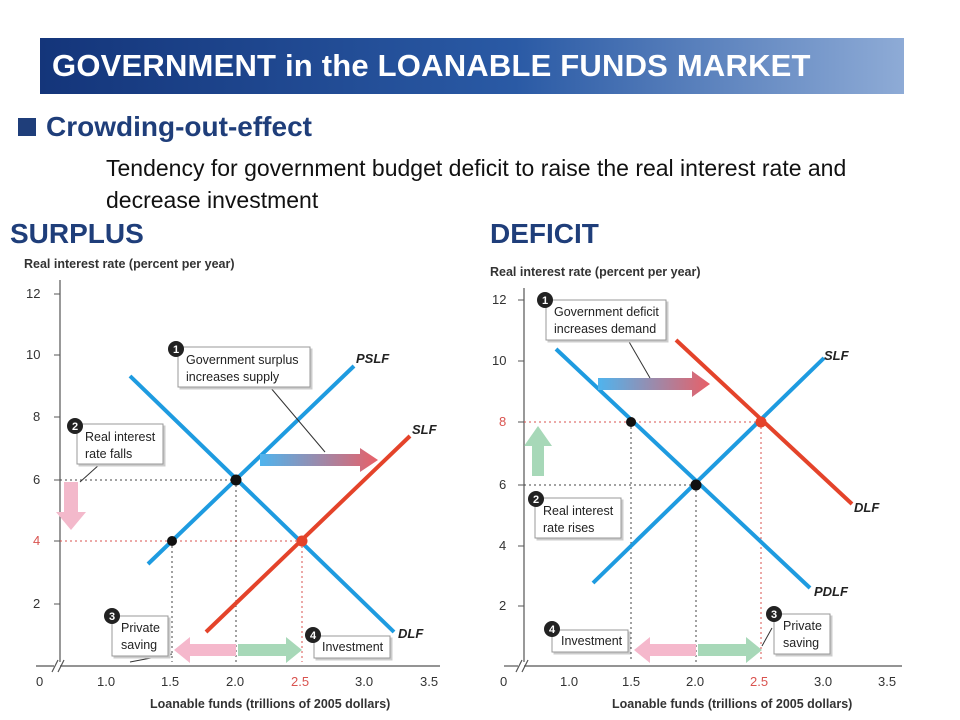 This screenshot has width=960, height=720. What do you see at coordinates (654, 384) in the screenshot?
I see `demand-shift-arrow` at bounding box center [654, 384].